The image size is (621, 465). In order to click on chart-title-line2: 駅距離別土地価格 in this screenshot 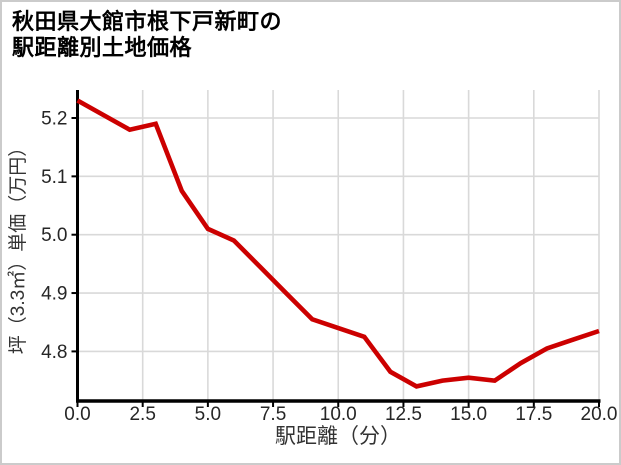, I will do `click(102, 47)`.